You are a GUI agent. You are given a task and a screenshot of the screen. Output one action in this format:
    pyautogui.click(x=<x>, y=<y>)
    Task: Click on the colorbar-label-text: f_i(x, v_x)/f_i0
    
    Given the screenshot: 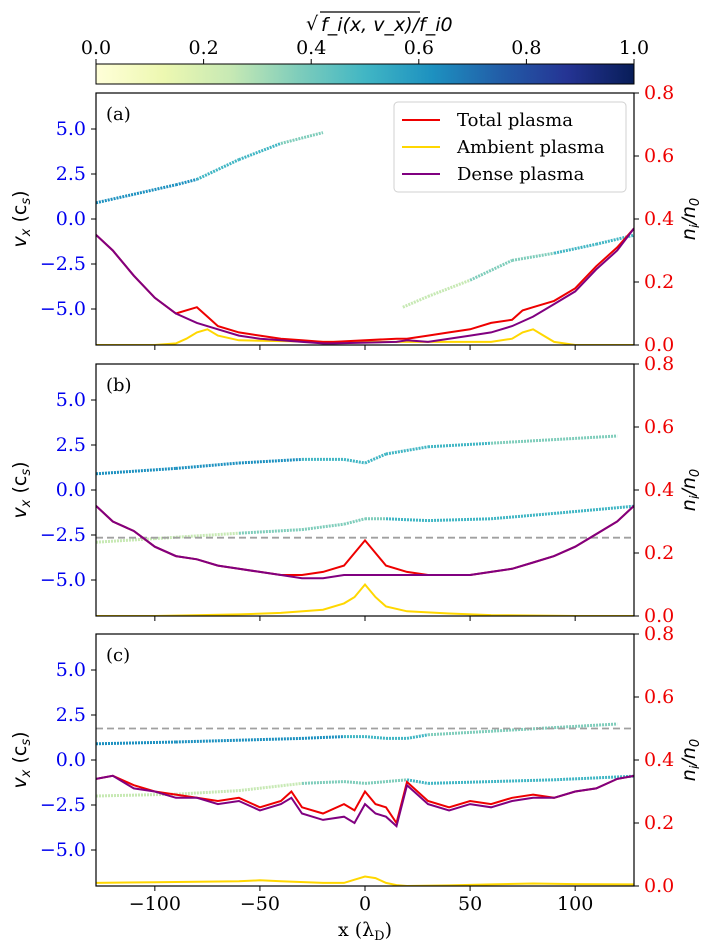 What is the action you would take?
    pyautogui.click(x=387, y=25)
    